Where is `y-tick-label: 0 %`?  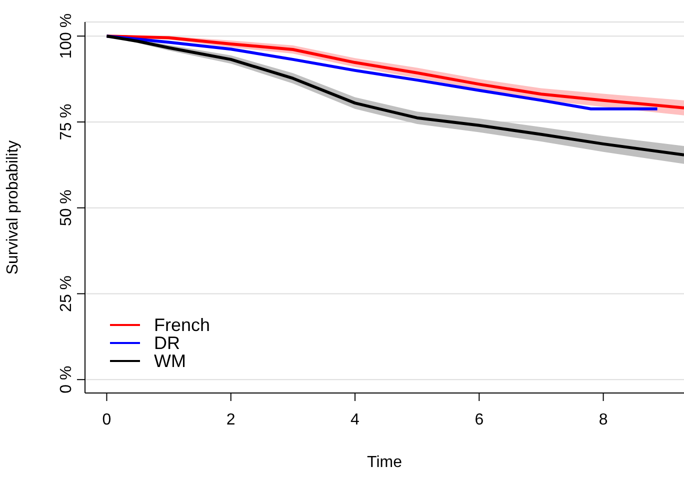 y-tick-label: 0 % is located at coordinates (66, 380).